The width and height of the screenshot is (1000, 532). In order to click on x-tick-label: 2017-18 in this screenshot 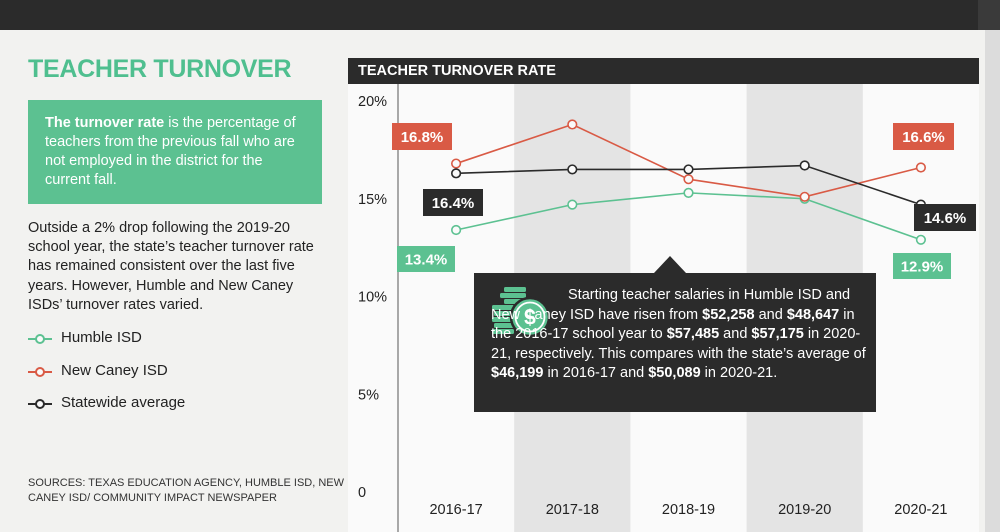, I will do `click(572, 510)`.